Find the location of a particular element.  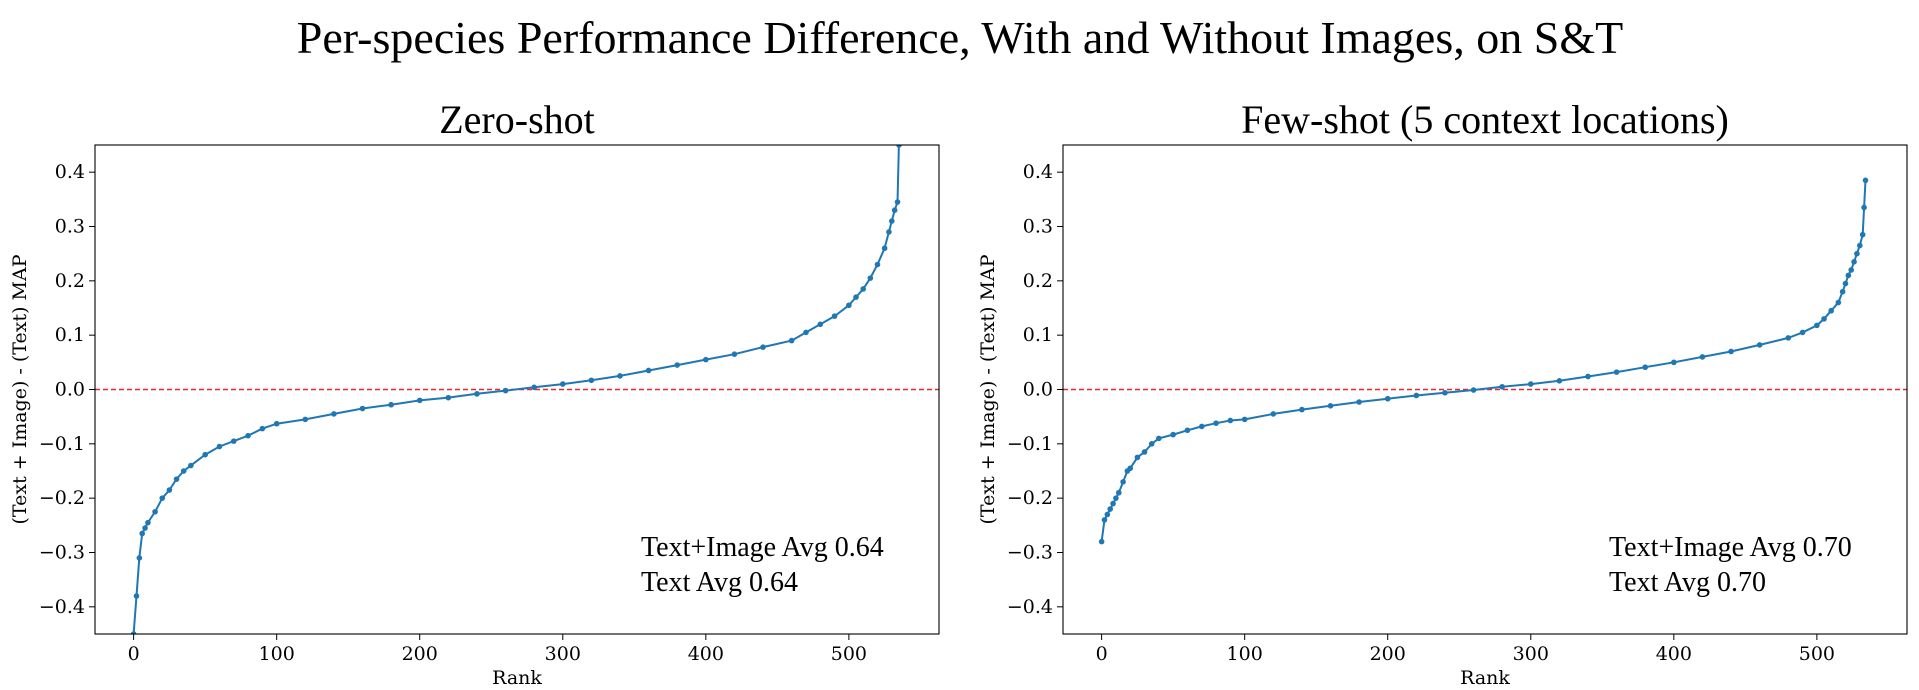

y-tick-label: −0.3 is located at coordinates (1030, 553).